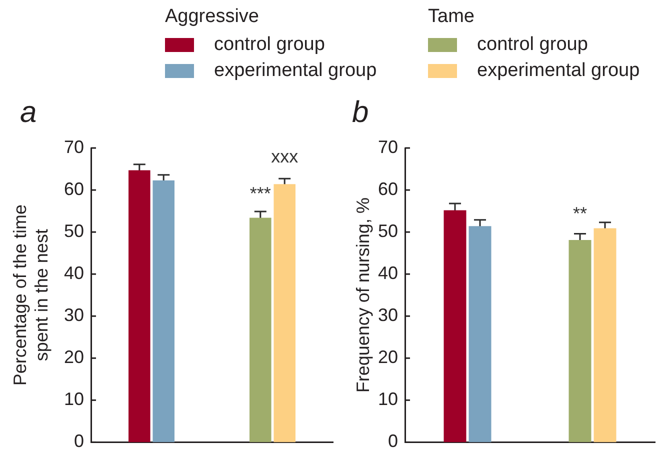  I want to click on text: Aggressive, so click(212, 17).